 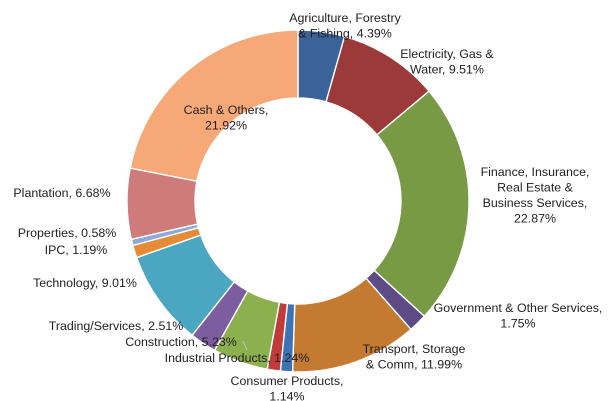 What do you see at coordinates (345, 18) in the screenshot?
I see `slice-label-0-line-0: Agriculture, Forestry` at bounding box center [345, 18].